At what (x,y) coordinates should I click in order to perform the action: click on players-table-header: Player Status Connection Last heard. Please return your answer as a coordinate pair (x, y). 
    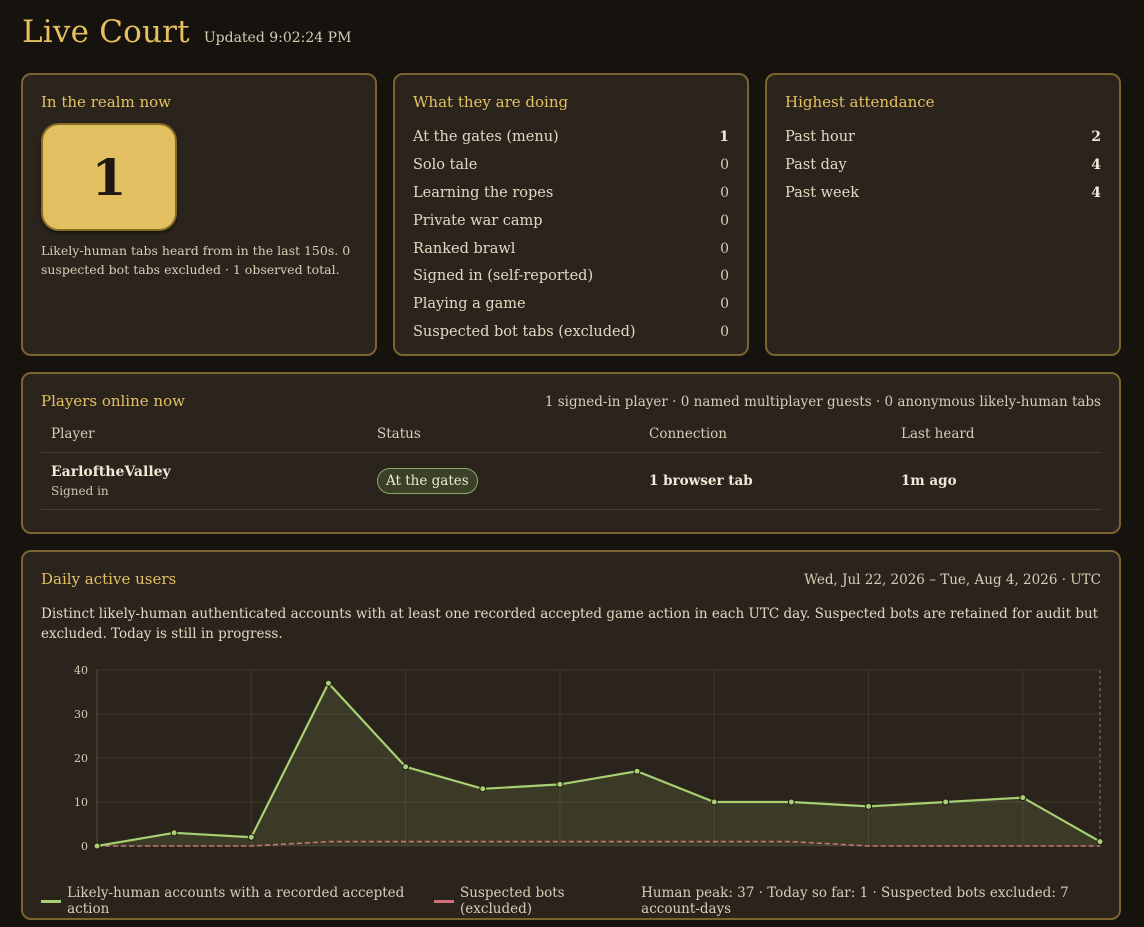
    Looking at the image, I should click on (571, 439).